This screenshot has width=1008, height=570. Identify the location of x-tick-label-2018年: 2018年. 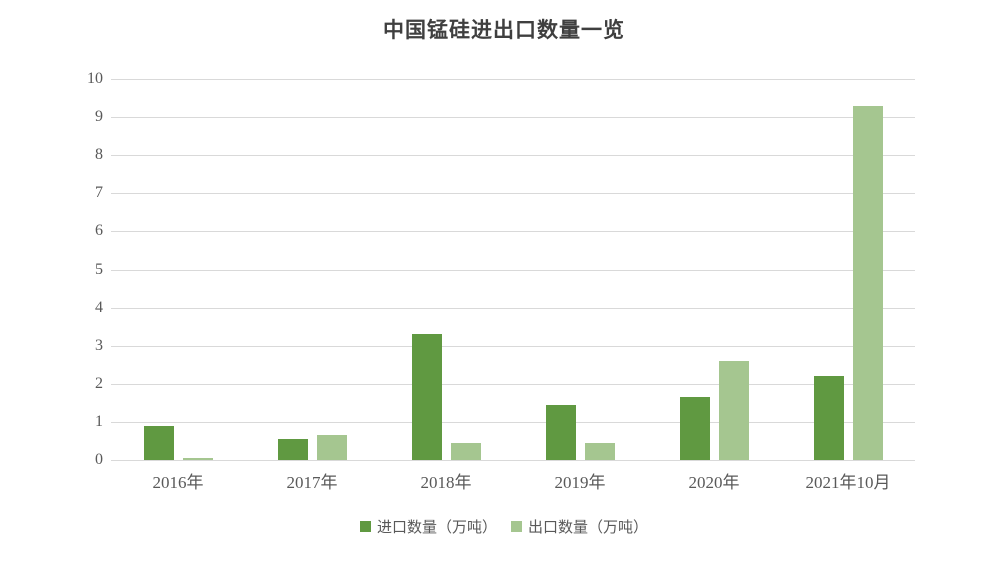
(446, 482).